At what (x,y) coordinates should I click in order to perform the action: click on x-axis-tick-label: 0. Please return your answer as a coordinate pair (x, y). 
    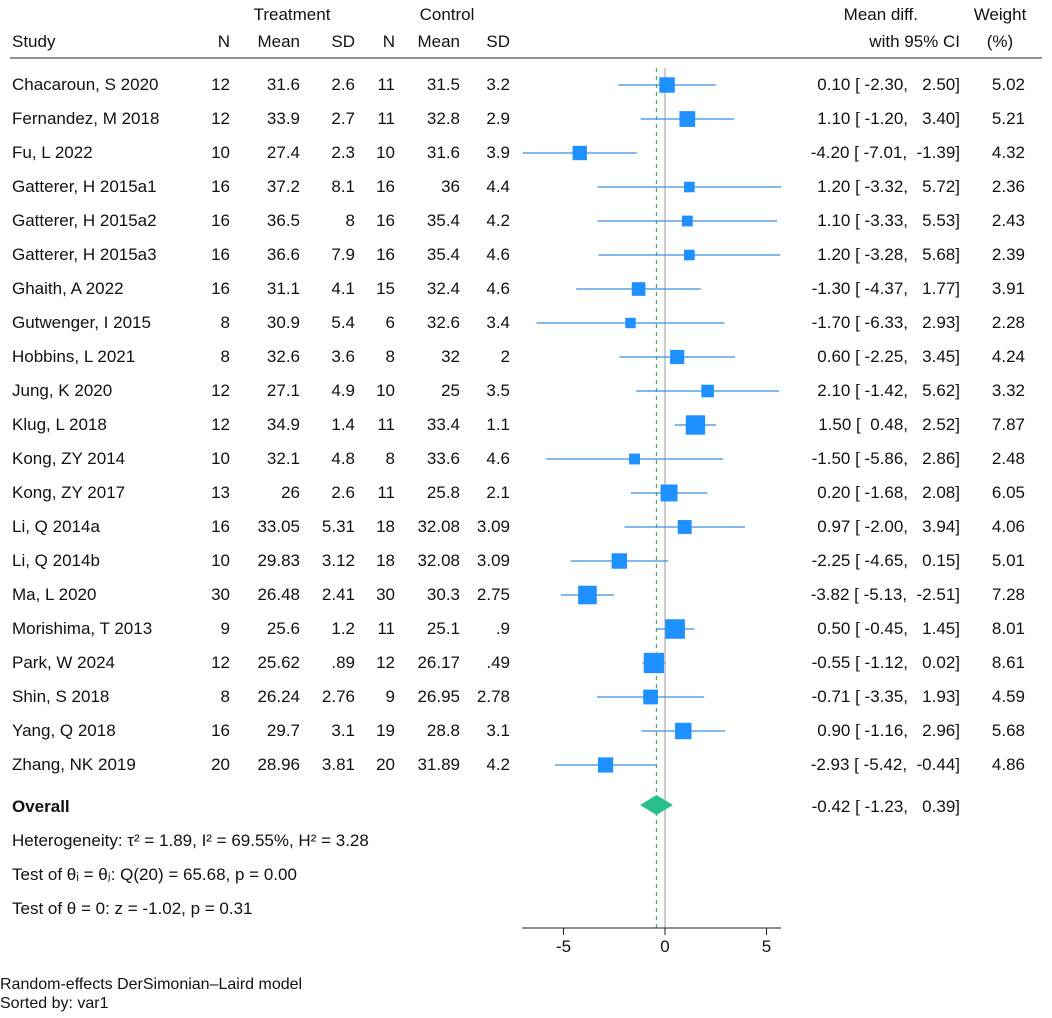
    Looking at the image, I should click on (665, 946).